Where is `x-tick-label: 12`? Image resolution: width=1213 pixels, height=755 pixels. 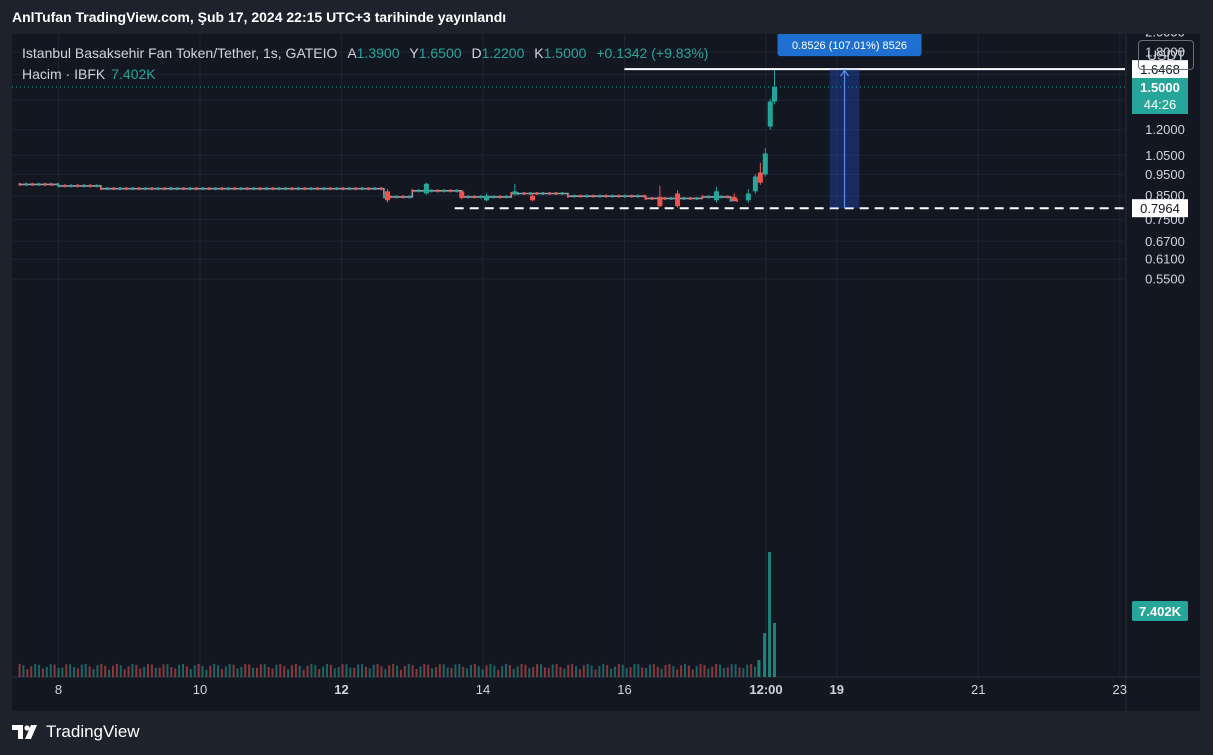 x-tick-label: 12 is located at coordinates (341, 689).